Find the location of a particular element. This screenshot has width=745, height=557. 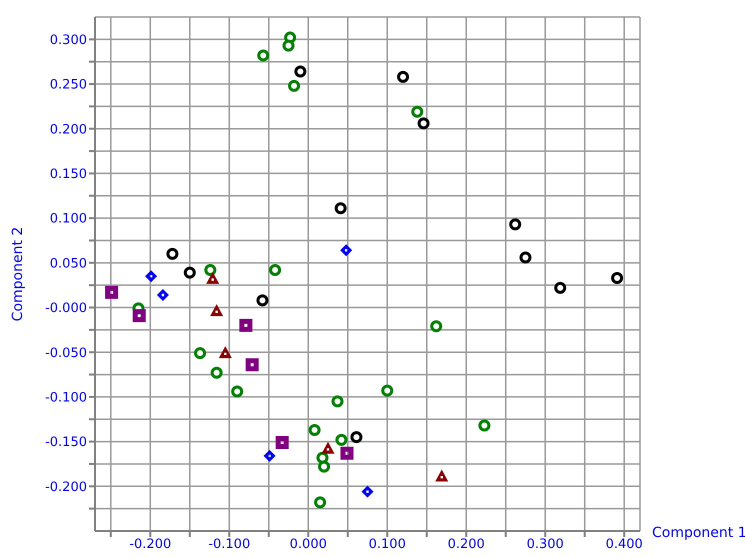

y-tick-label: 0.300 is located at coordinates (68, 40).